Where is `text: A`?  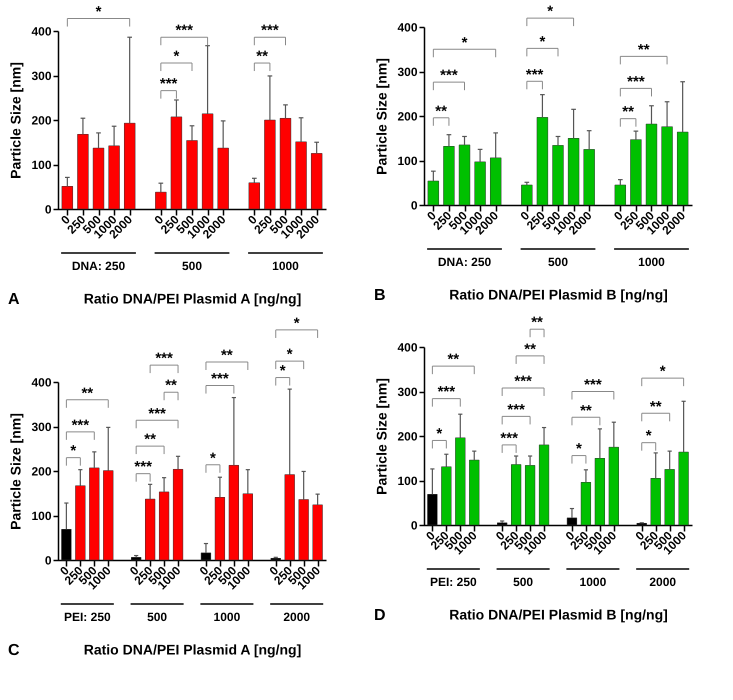
text: A is located at coordinates (14, 299).